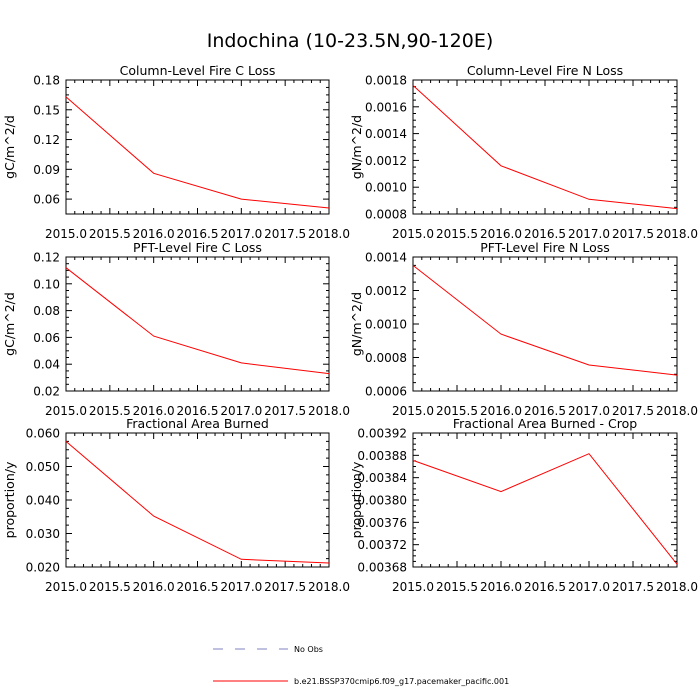 The height and width of the screenshot is (700, 700). Describe the element at coordinates (46, 392) in the screenshot. I see `y-tick-label: 0.02` at that location.